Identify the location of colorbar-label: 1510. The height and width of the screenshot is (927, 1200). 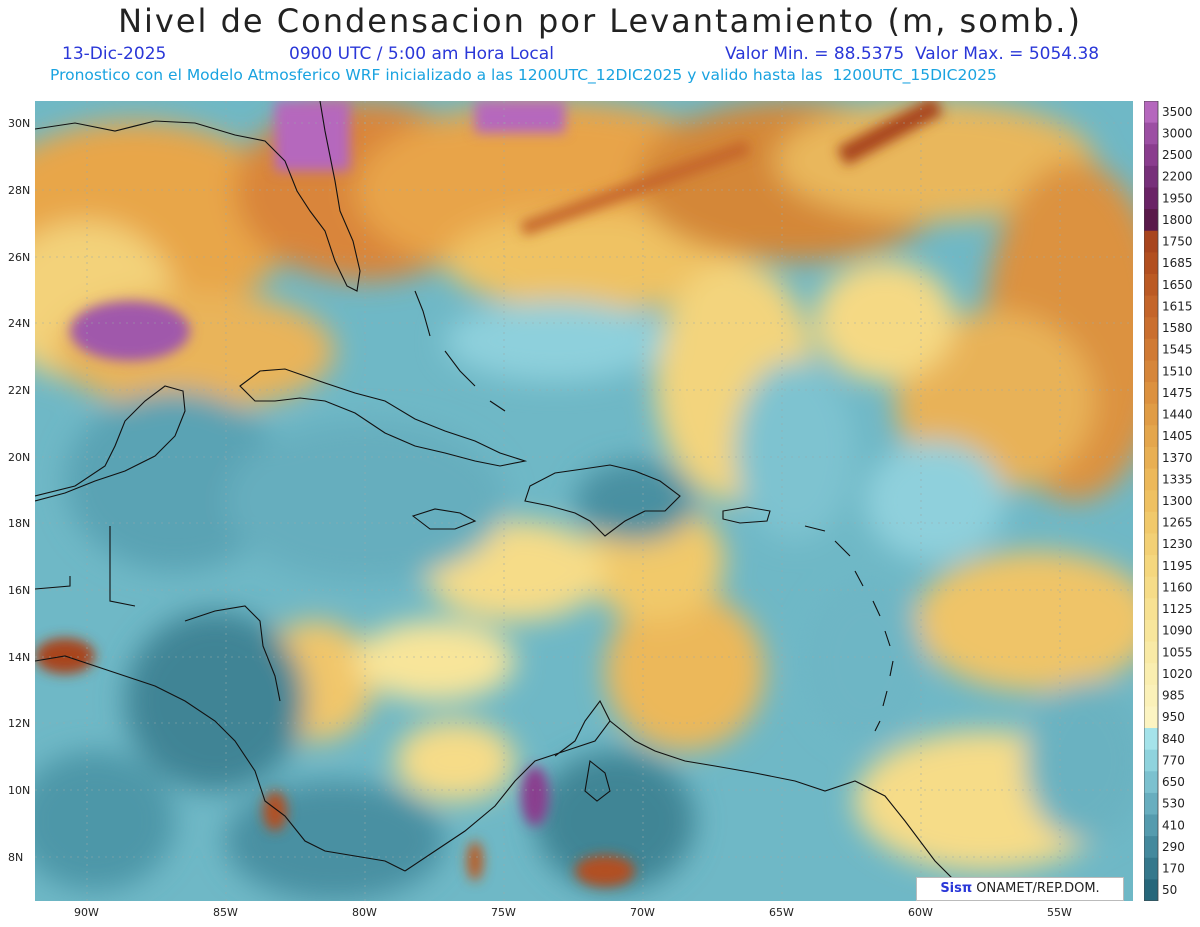
(1177, 371).